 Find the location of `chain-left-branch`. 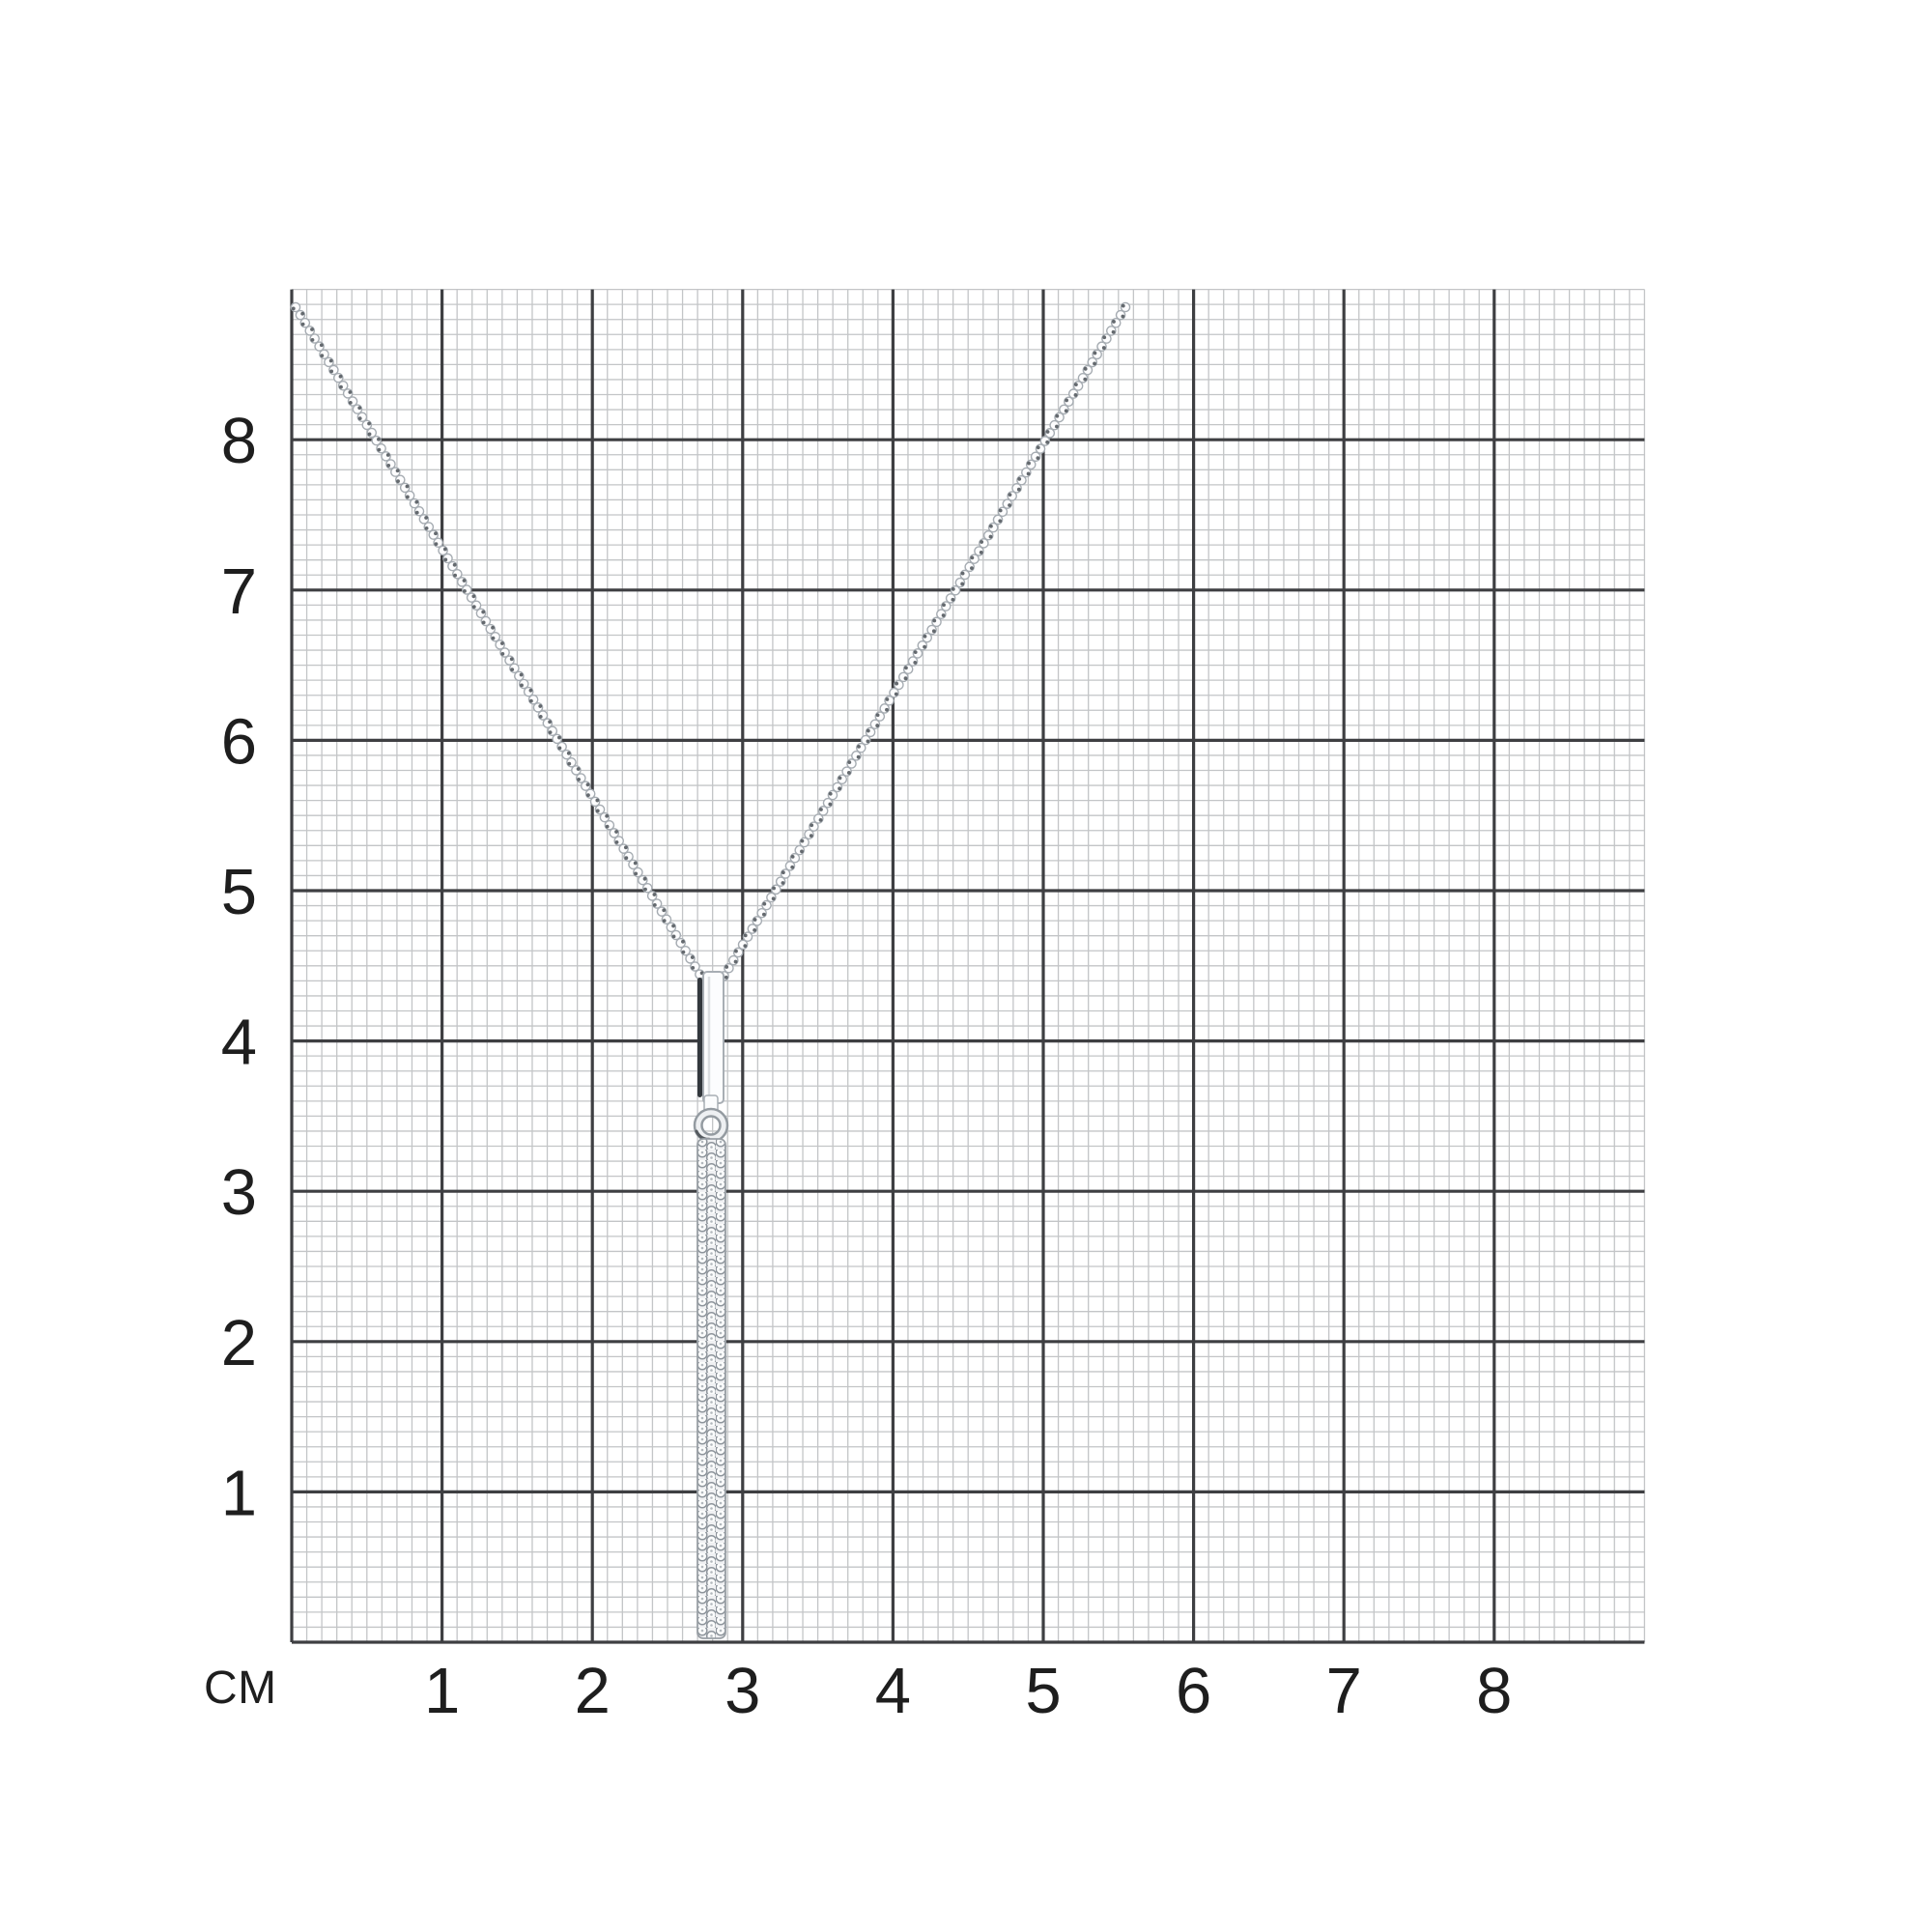

chain-left-branch is located at coordinates (497, 640).